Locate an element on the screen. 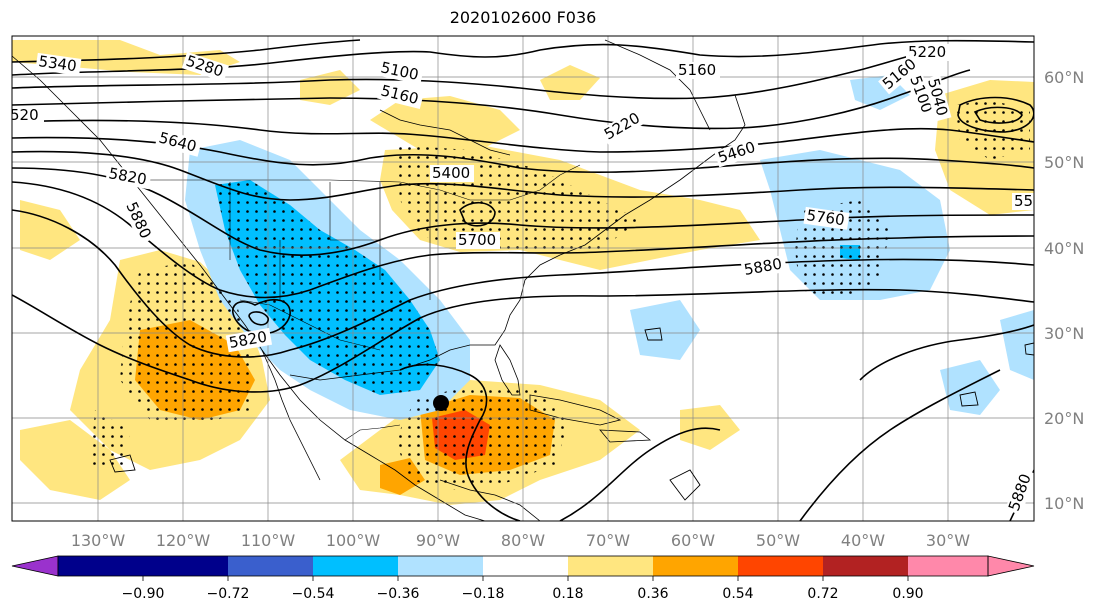 Image resolution: width=1105 pixels, height=613 pixels. map-title: 2020102600 F036 is located at coordinates (523, 17).